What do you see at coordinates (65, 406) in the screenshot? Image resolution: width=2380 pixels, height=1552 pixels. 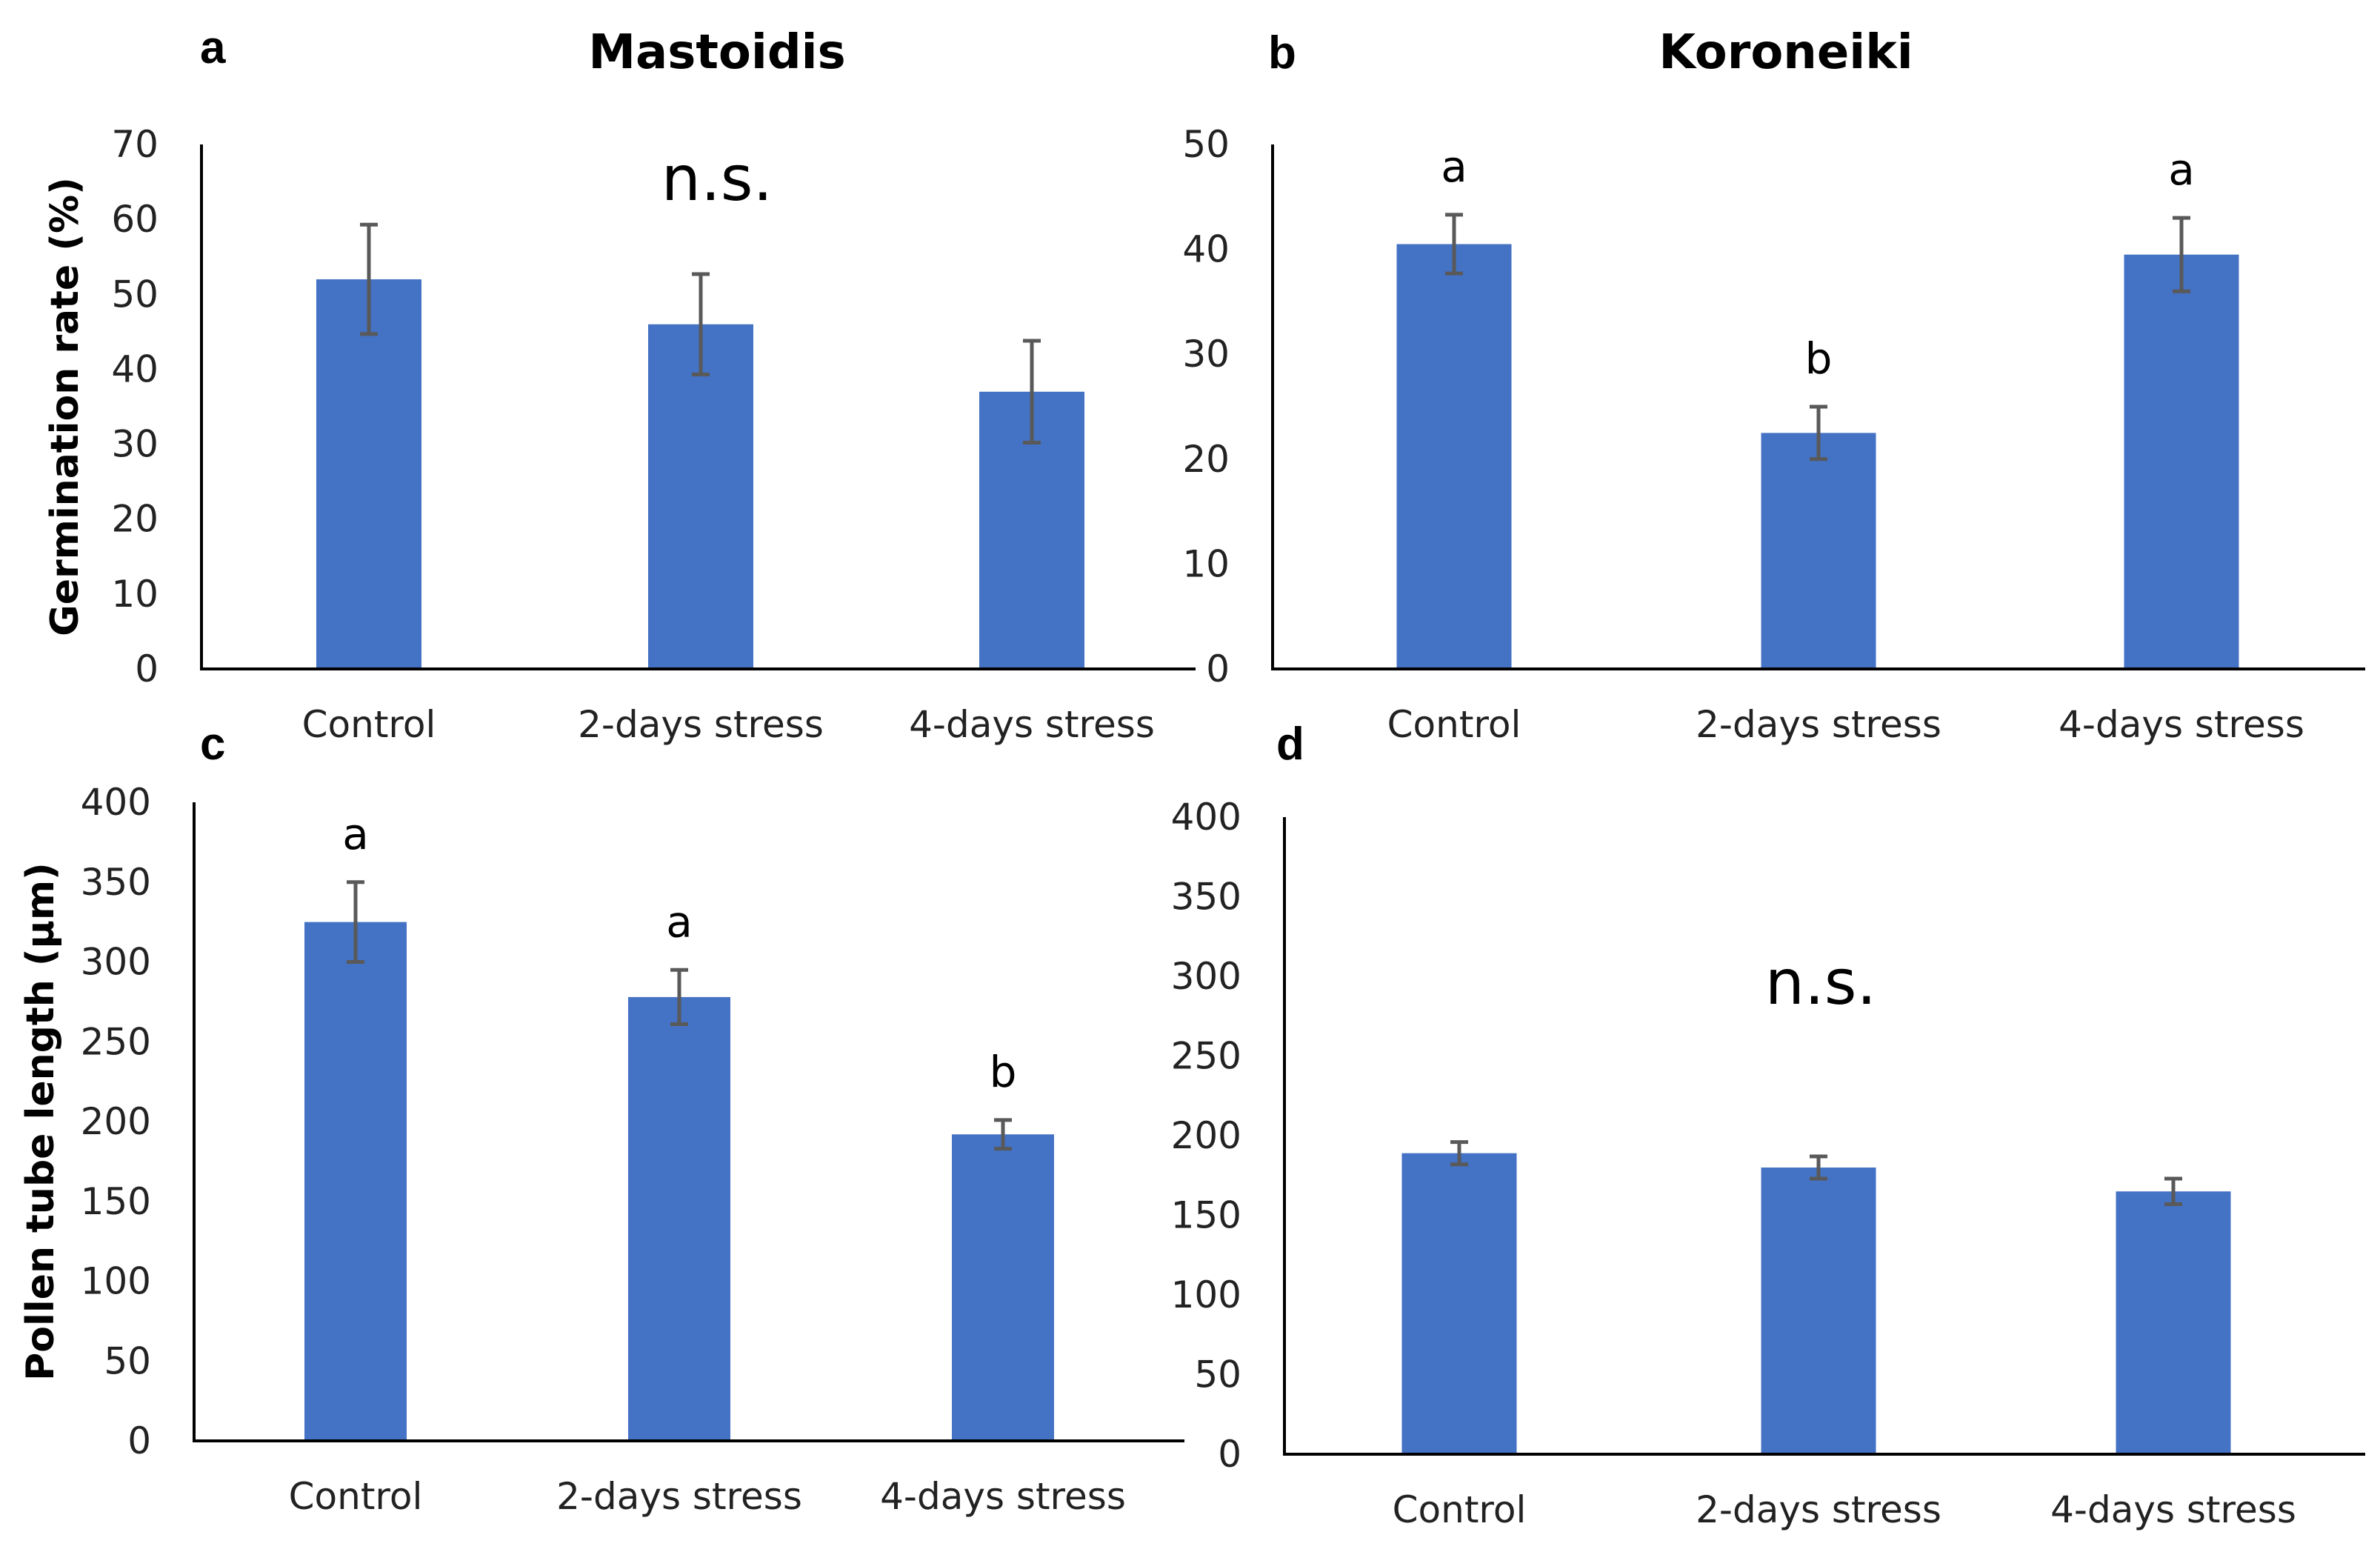 I see `y-axis-title: Germination rate (%)` at bounding box center [65, 406].